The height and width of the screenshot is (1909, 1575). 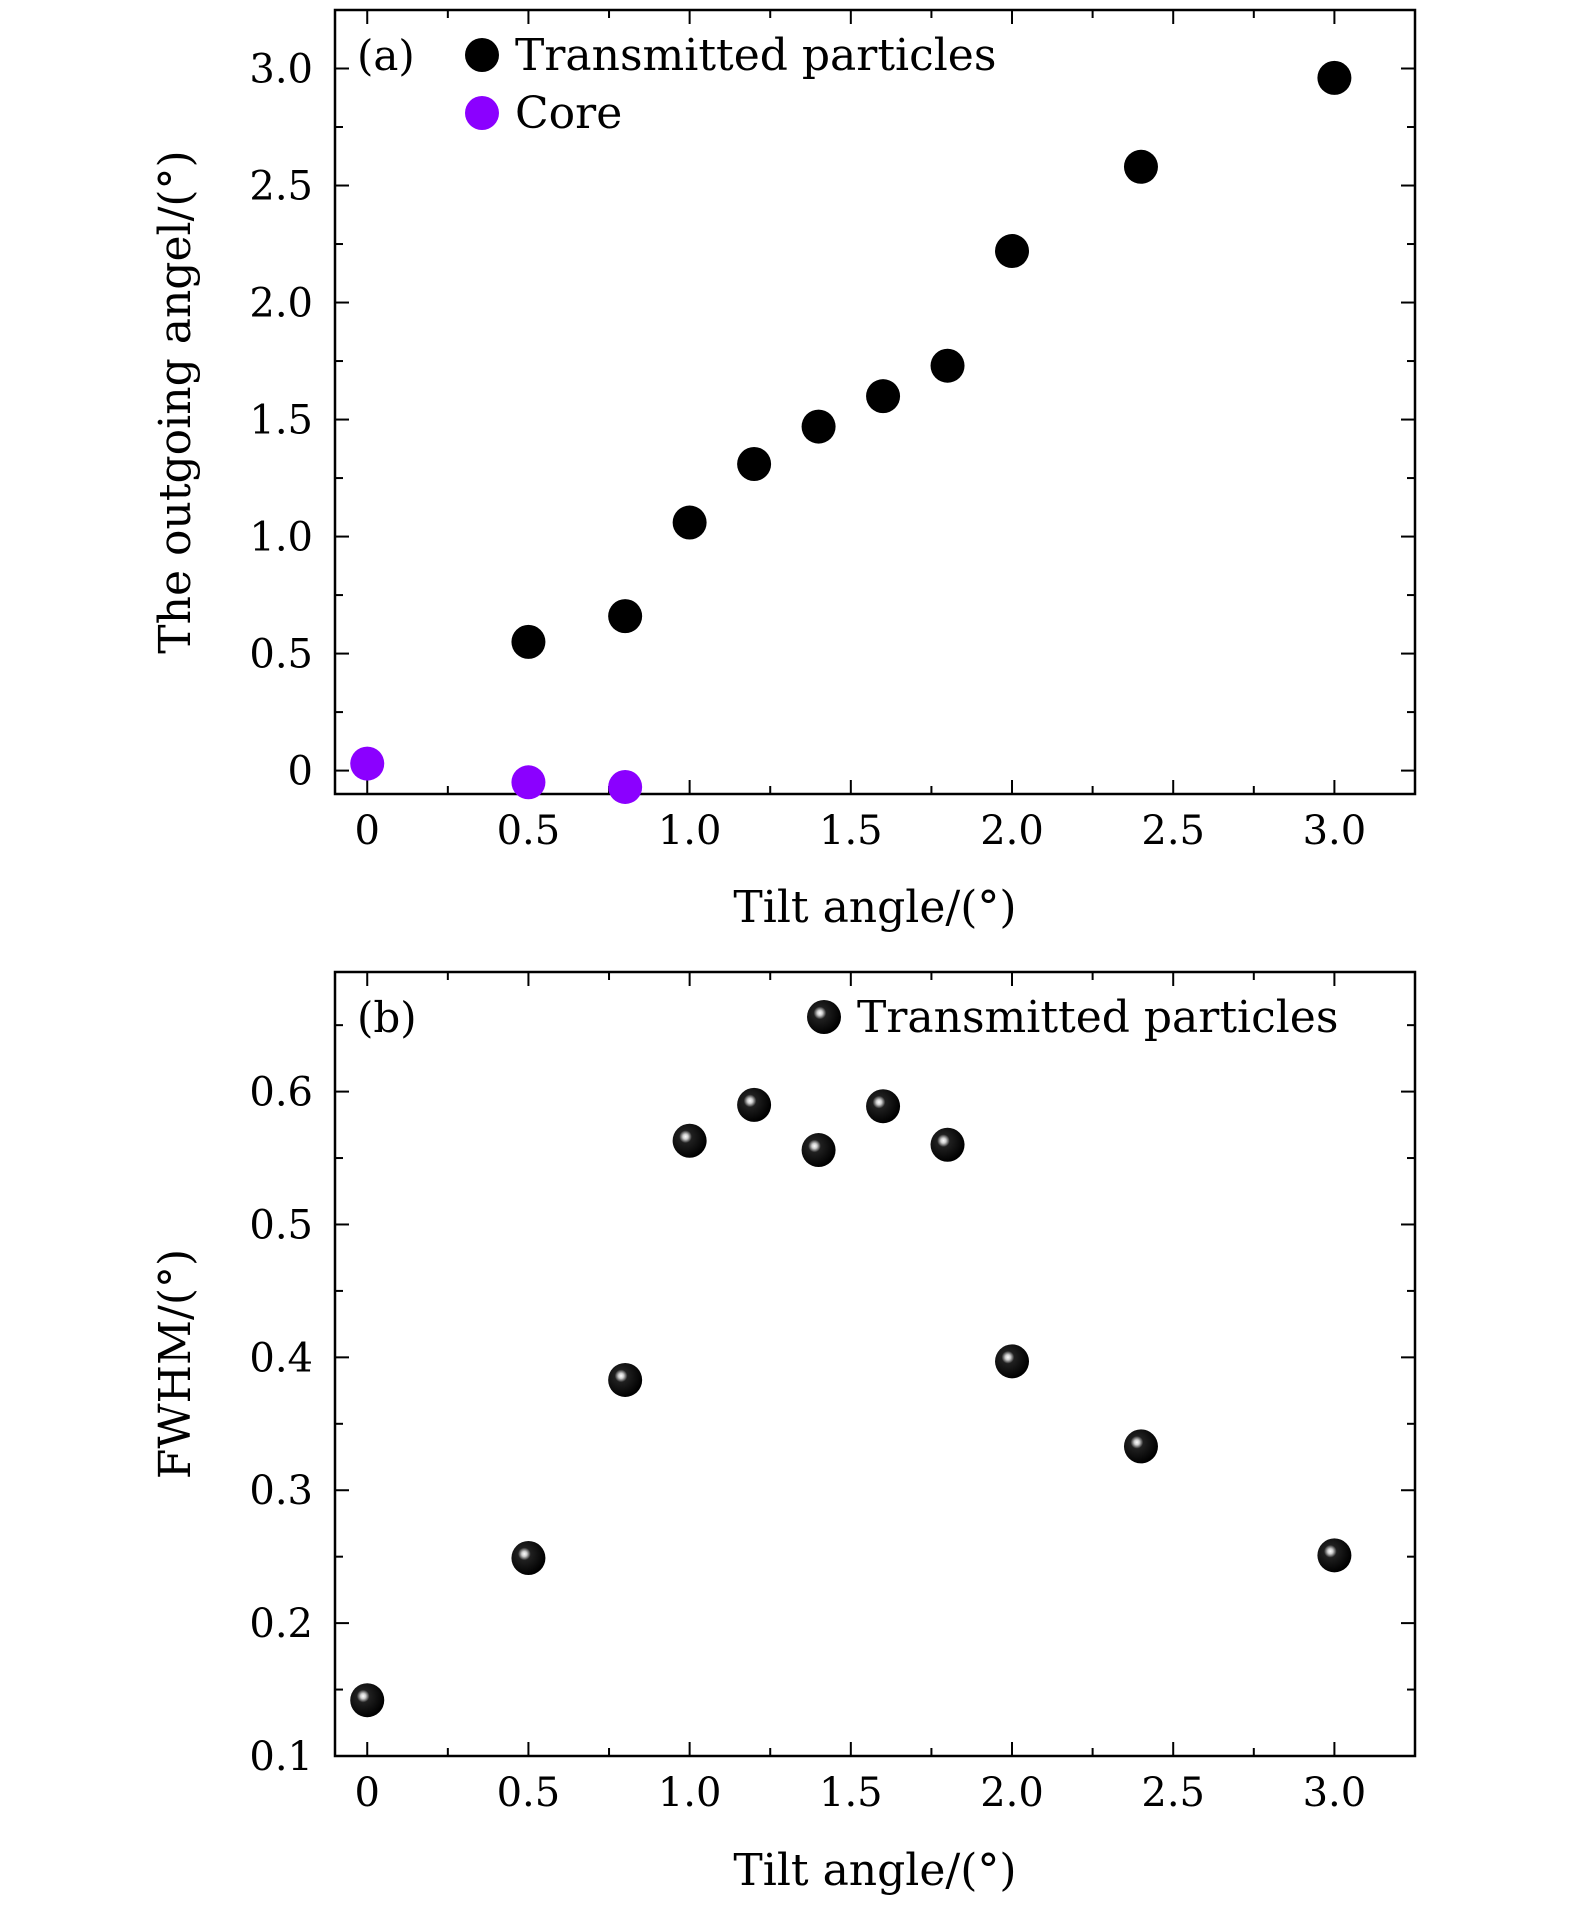 I want to click on y-tick-label: 1.5, so click(x=281, y=421).